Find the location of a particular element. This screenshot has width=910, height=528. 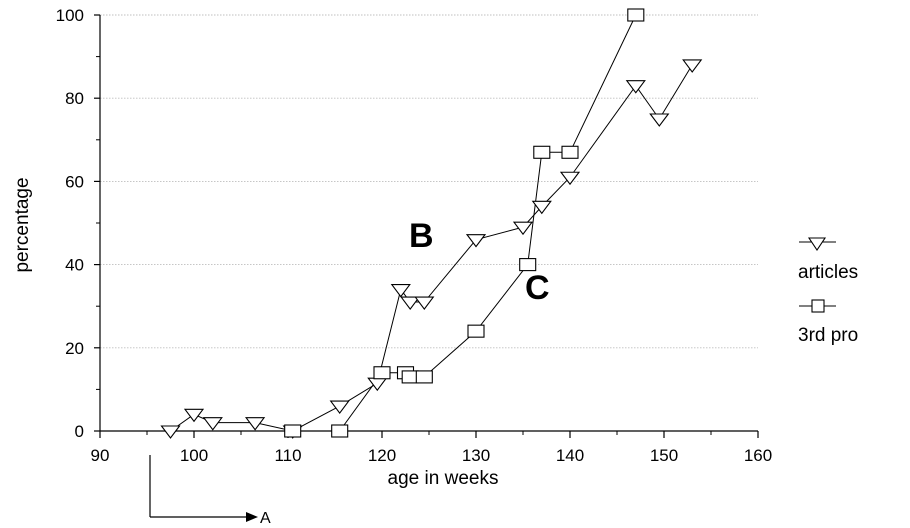

legend-item-3rd-pro: 3rd pro is located at coordinates (828, 322).